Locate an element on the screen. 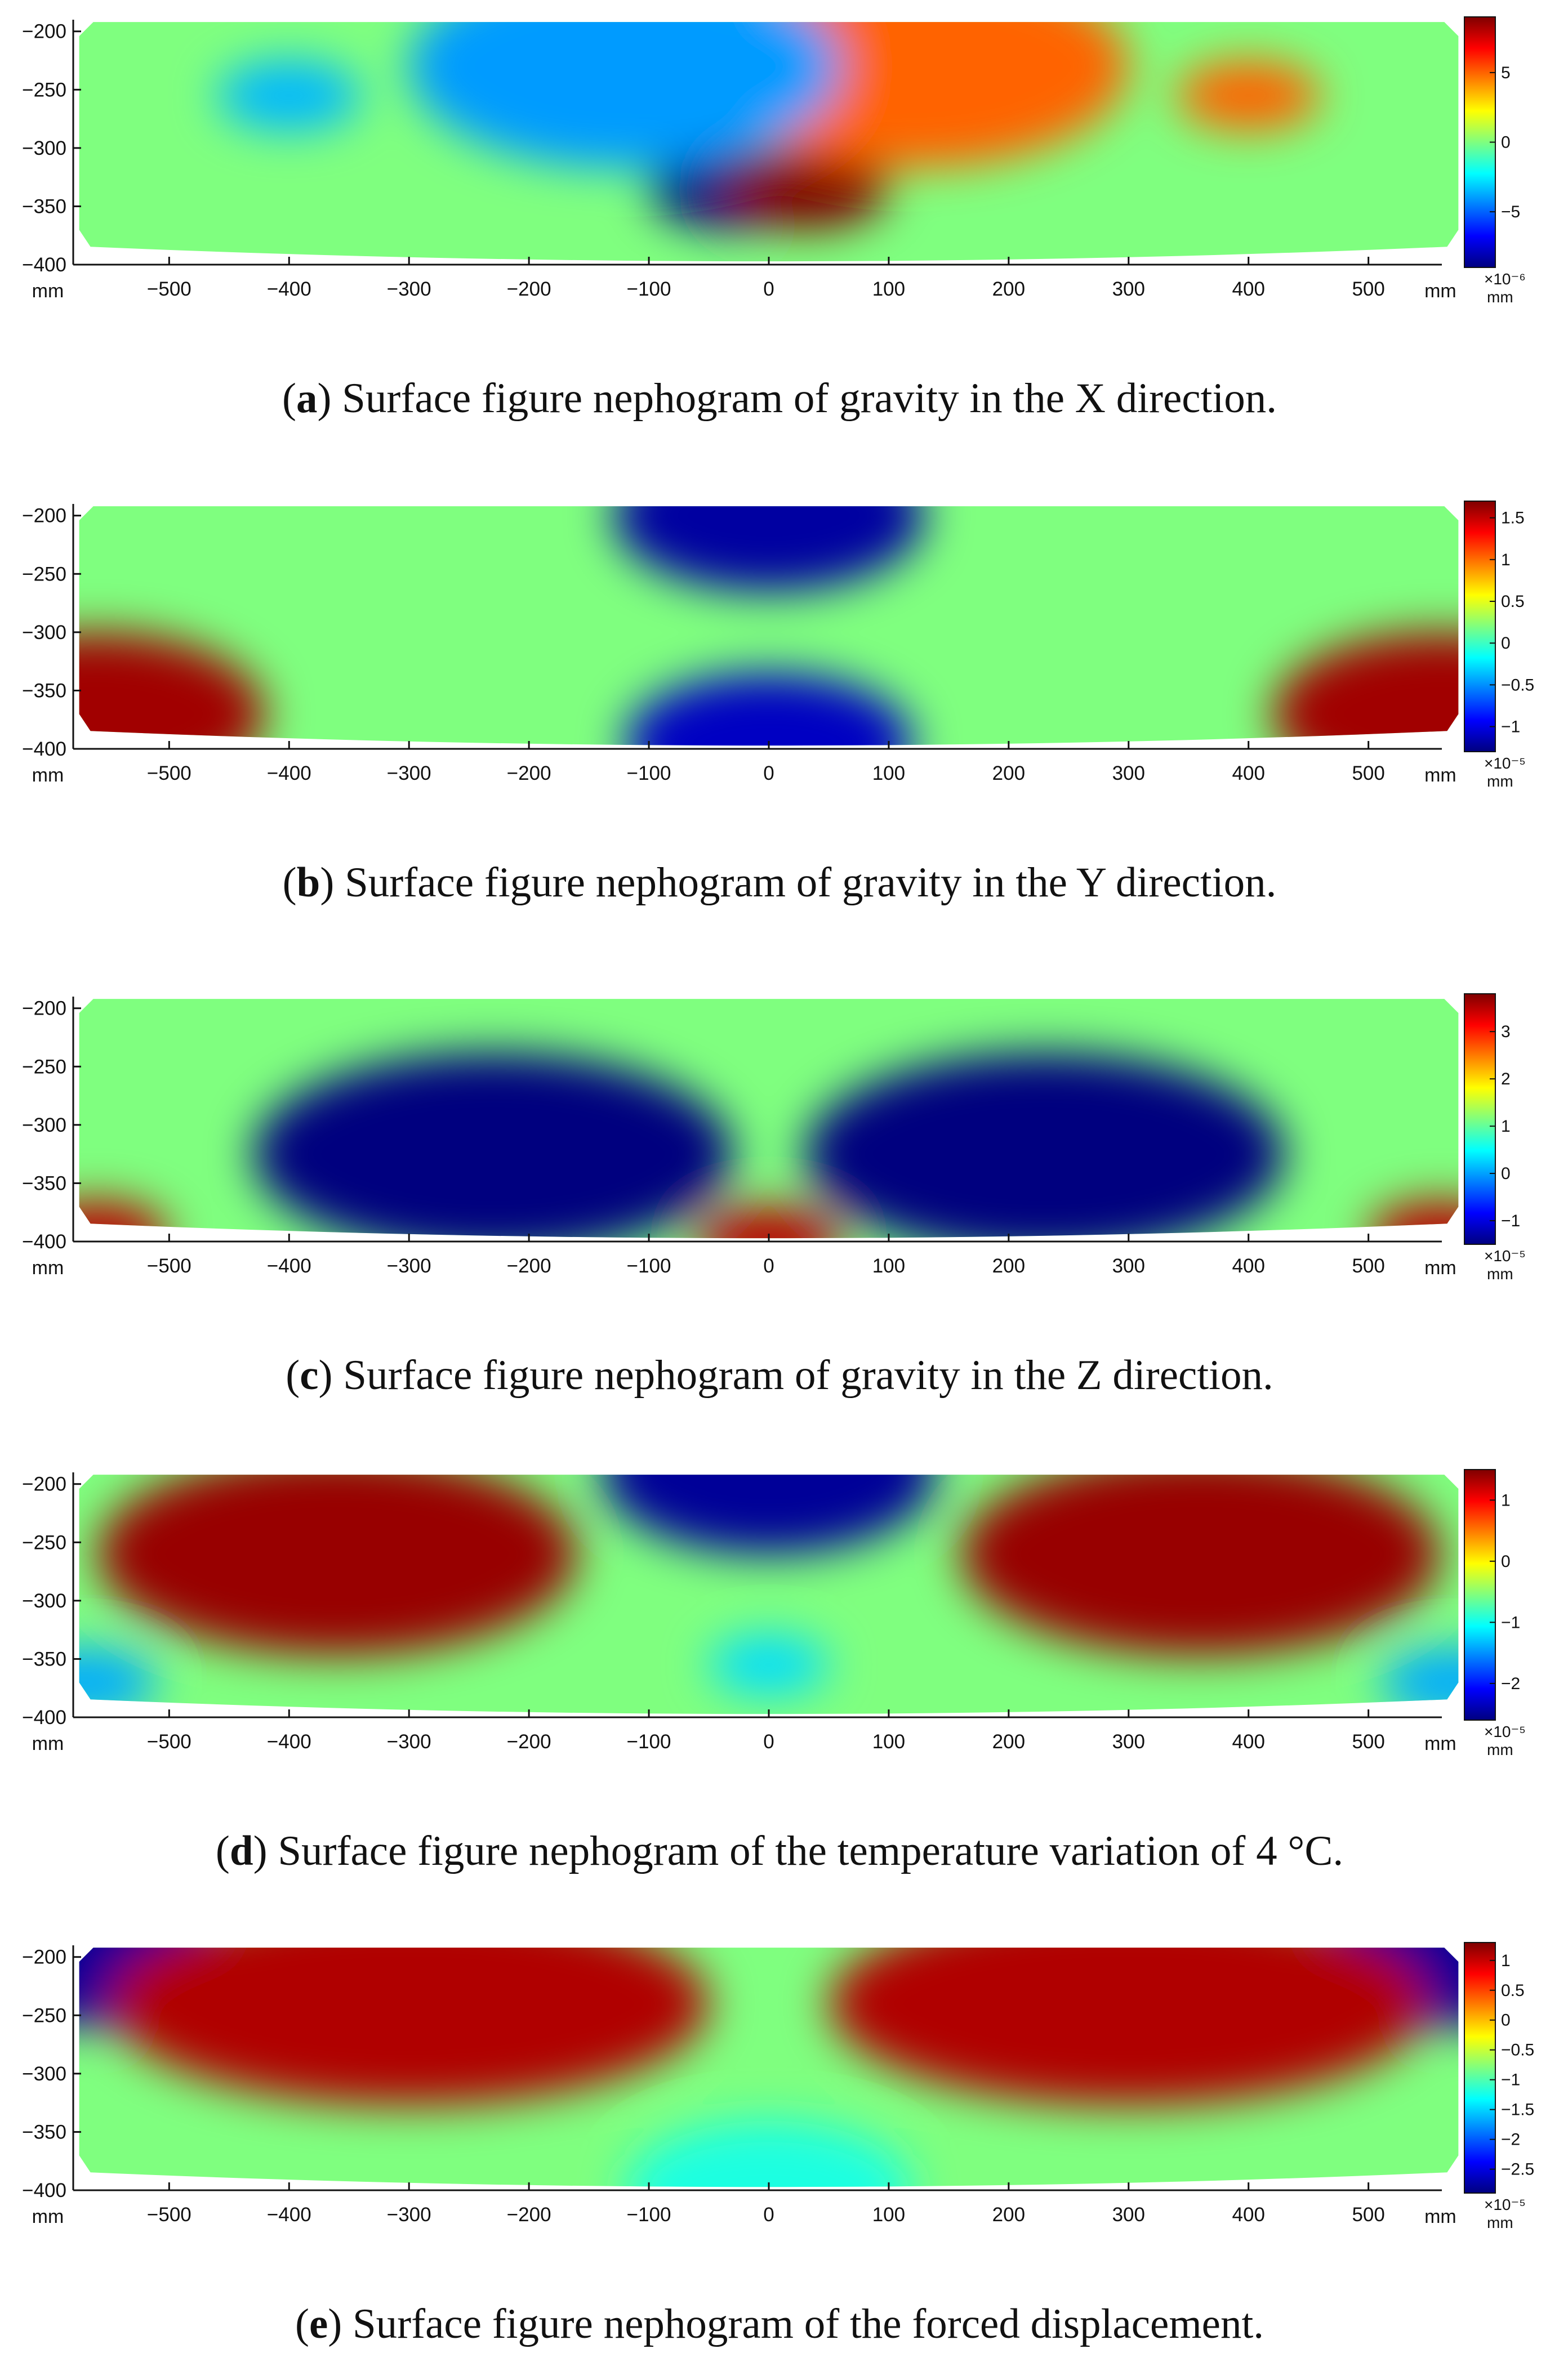 The width and height of the screenshot is (1559, 2380). panel-letter: b is located at coordinates (308, 882).